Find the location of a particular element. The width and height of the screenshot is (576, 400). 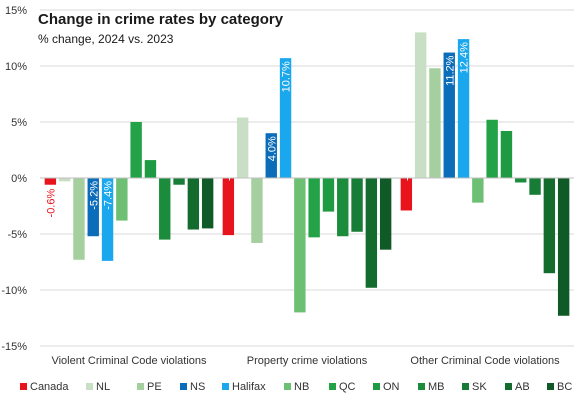

y-axis-ticks: 15% 10% 5% 0% -5% -10% -15% is located at coordinates (14, 179).